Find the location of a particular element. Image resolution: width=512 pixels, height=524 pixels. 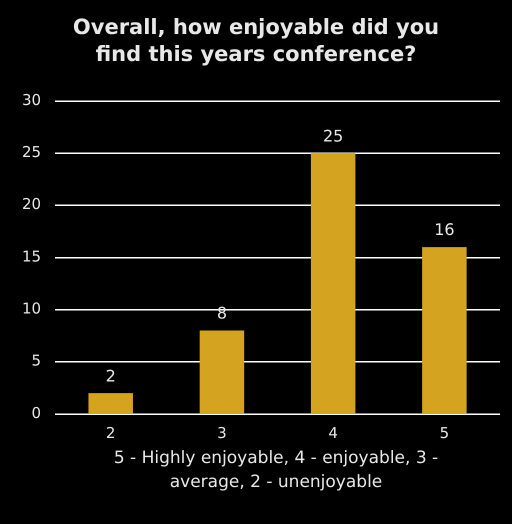

data-label: 2 is located at coordinates (111, 376).